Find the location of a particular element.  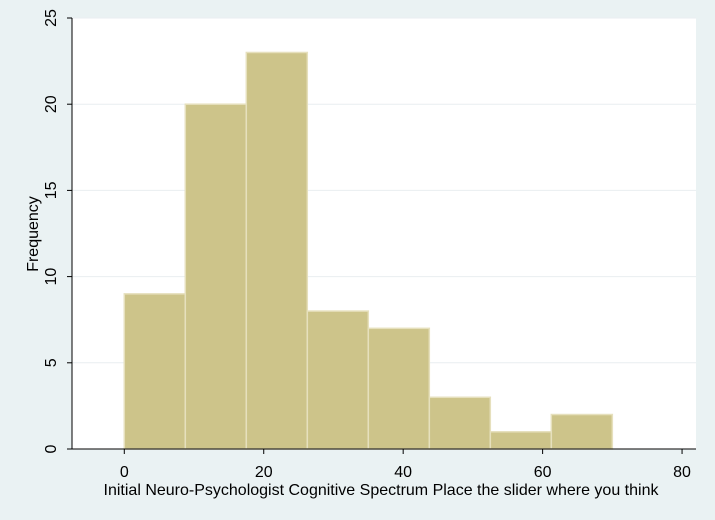

x-tick-label: 40 is located at coordinates (403, 472).